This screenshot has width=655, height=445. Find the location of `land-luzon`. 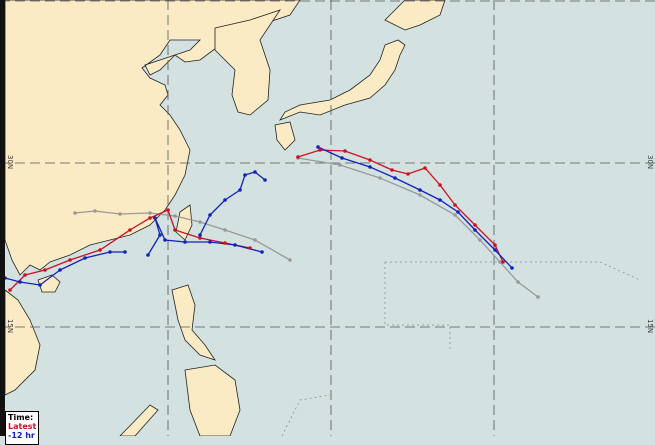

land-luzon is located at coordinates (193, 322).